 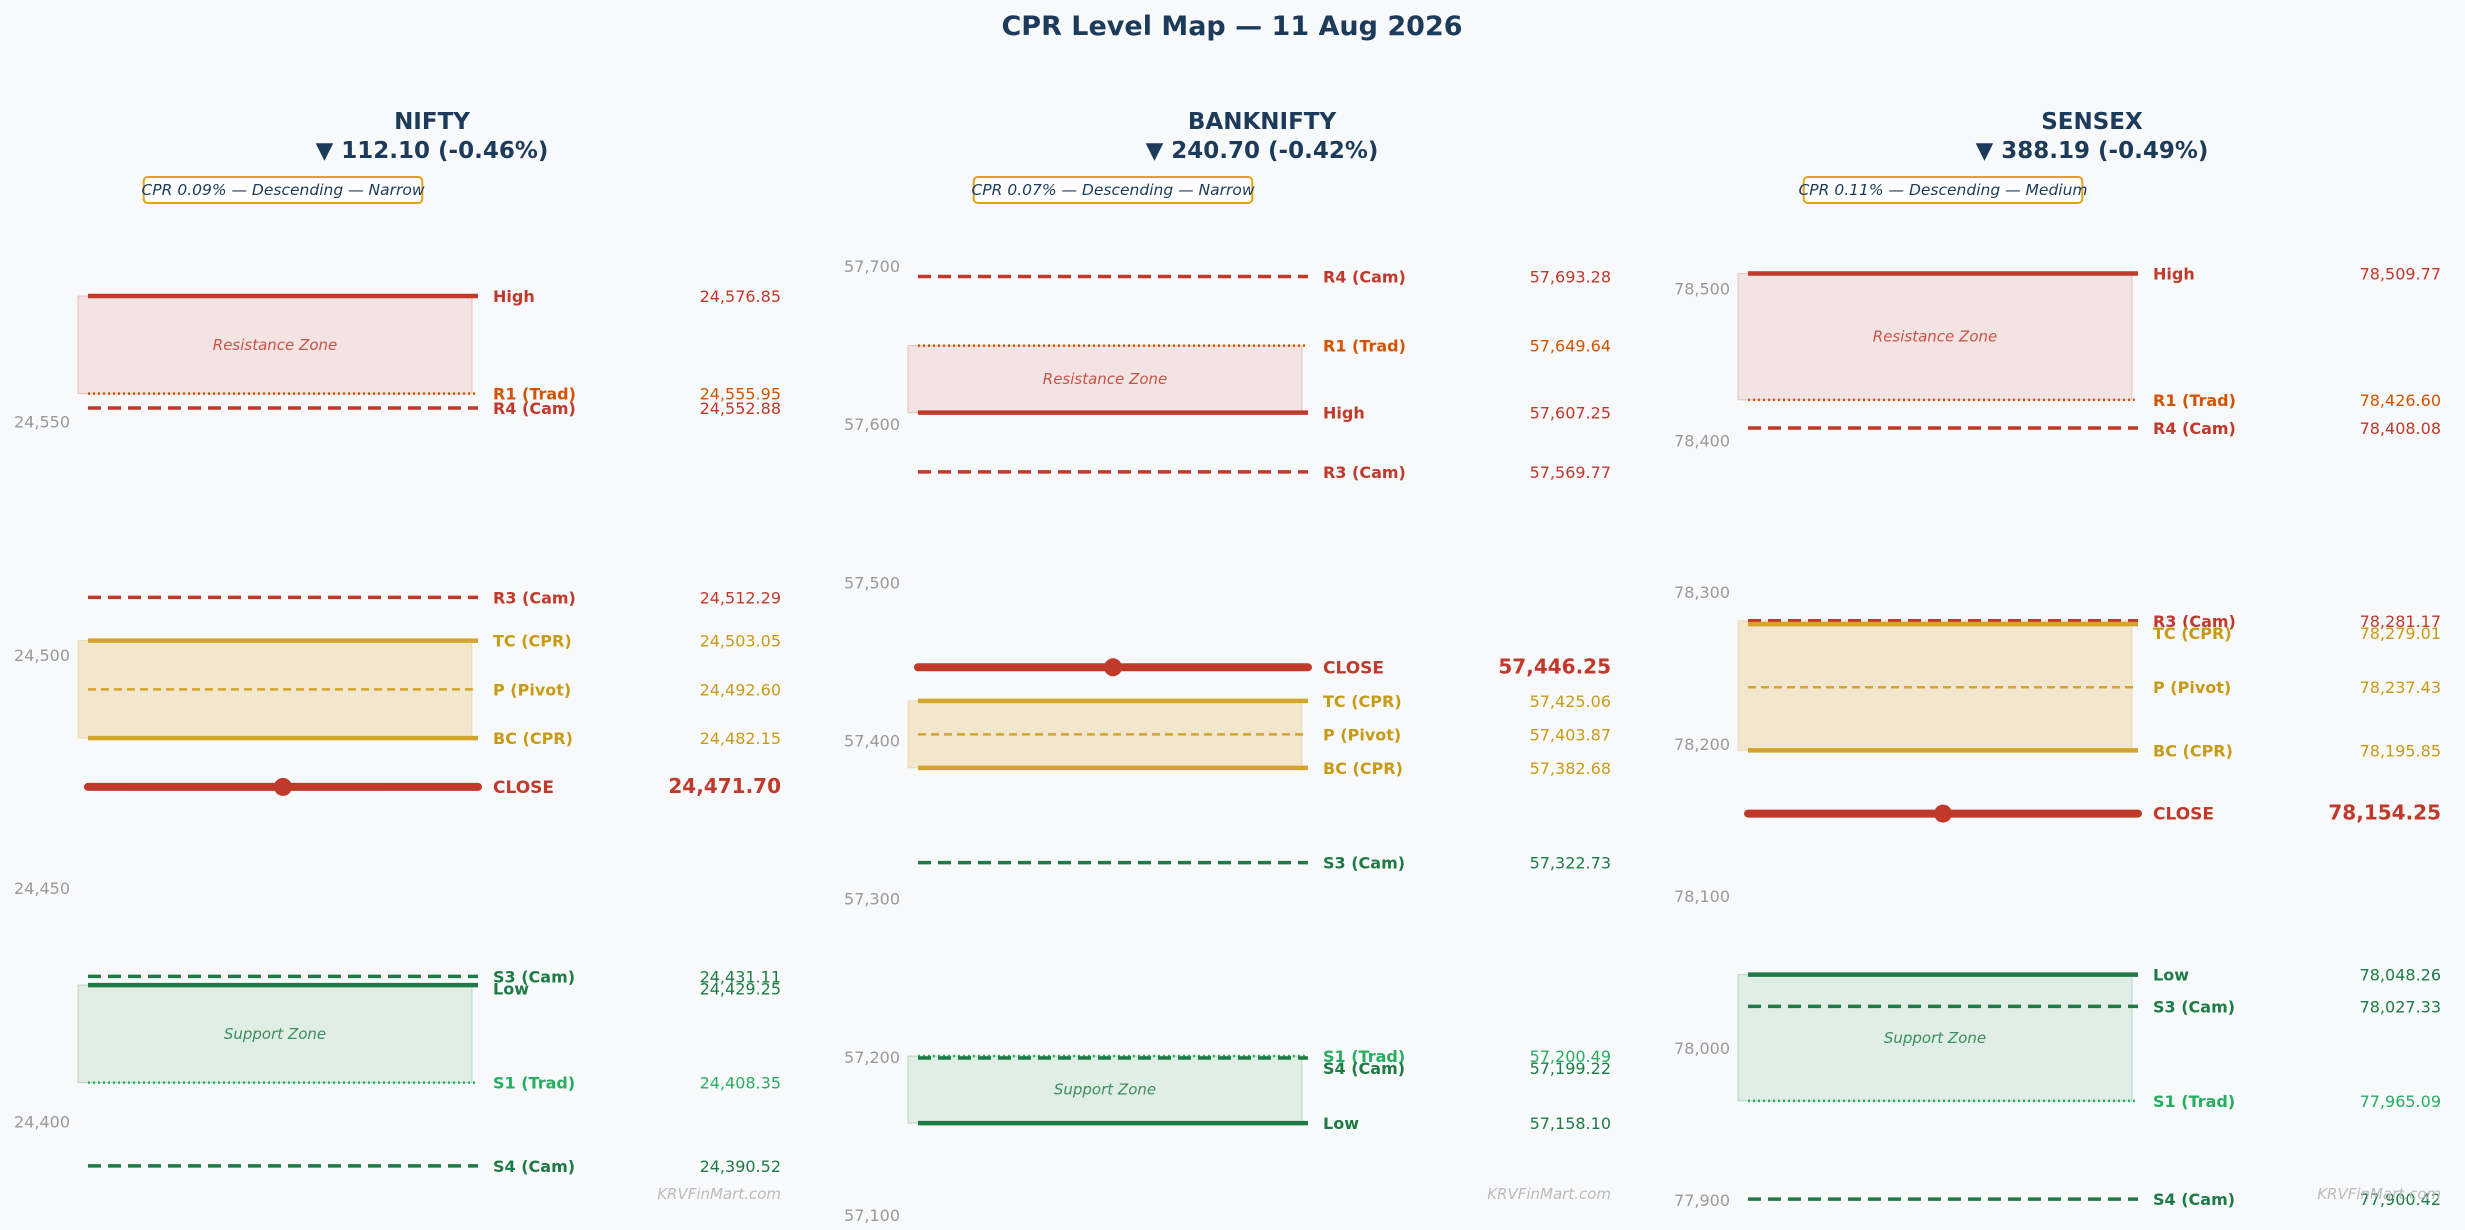 I want to click on panel-title: SENSEX, so click(x=2092, y=122).